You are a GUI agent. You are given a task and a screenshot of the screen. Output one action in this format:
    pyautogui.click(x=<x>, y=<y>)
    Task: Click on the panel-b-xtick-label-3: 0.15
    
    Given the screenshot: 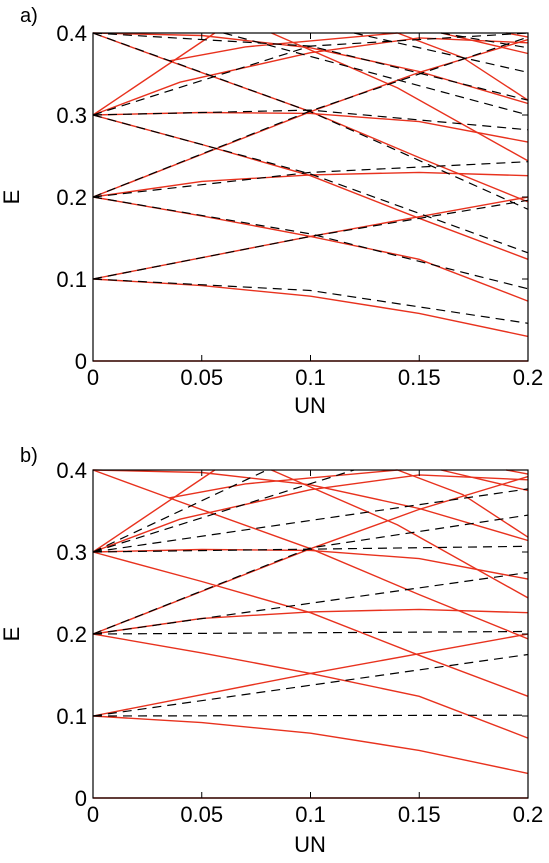 What is the action you would take?
    pyautogui.click(x=419, y=814)
    